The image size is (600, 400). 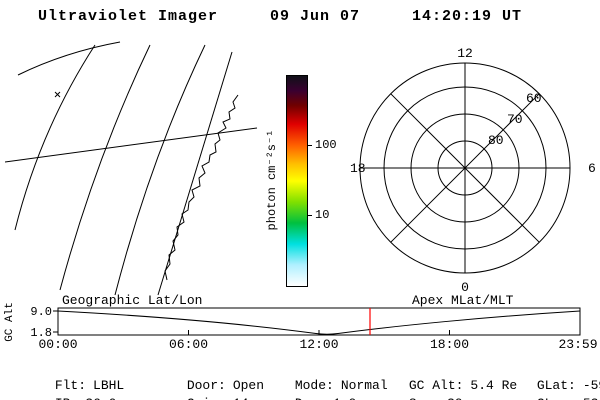 I want to click on status-glat: GLat: -59.0, so click(x=545, y=378).